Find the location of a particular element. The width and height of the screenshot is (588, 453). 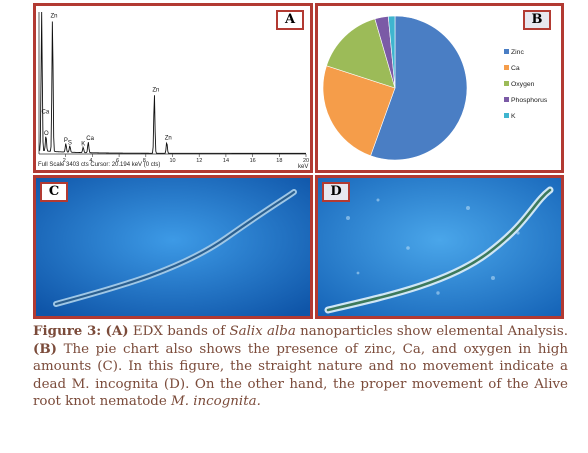

panel-d-micrograph: D is located at coordinates (439, 247).